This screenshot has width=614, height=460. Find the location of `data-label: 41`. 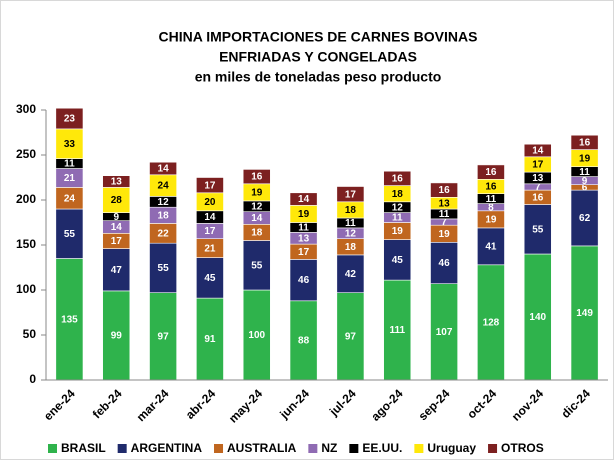

data-label: 41 is located at coordinates (491, 246).